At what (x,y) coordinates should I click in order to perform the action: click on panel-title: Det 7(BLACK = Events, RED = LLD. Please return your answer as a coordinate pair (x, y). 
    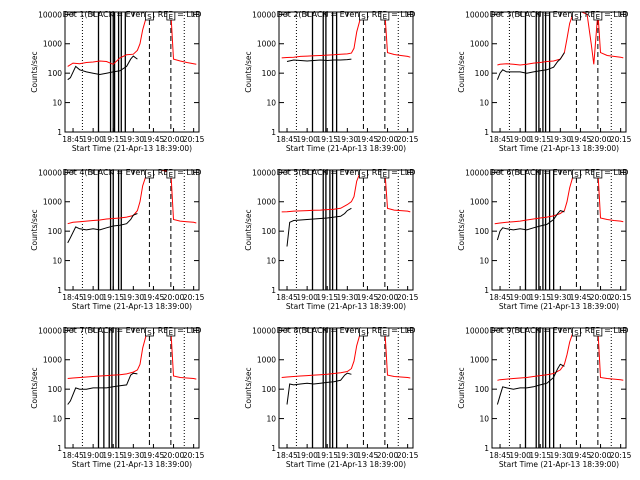
    Looking at the image, I should click on (132, 330).